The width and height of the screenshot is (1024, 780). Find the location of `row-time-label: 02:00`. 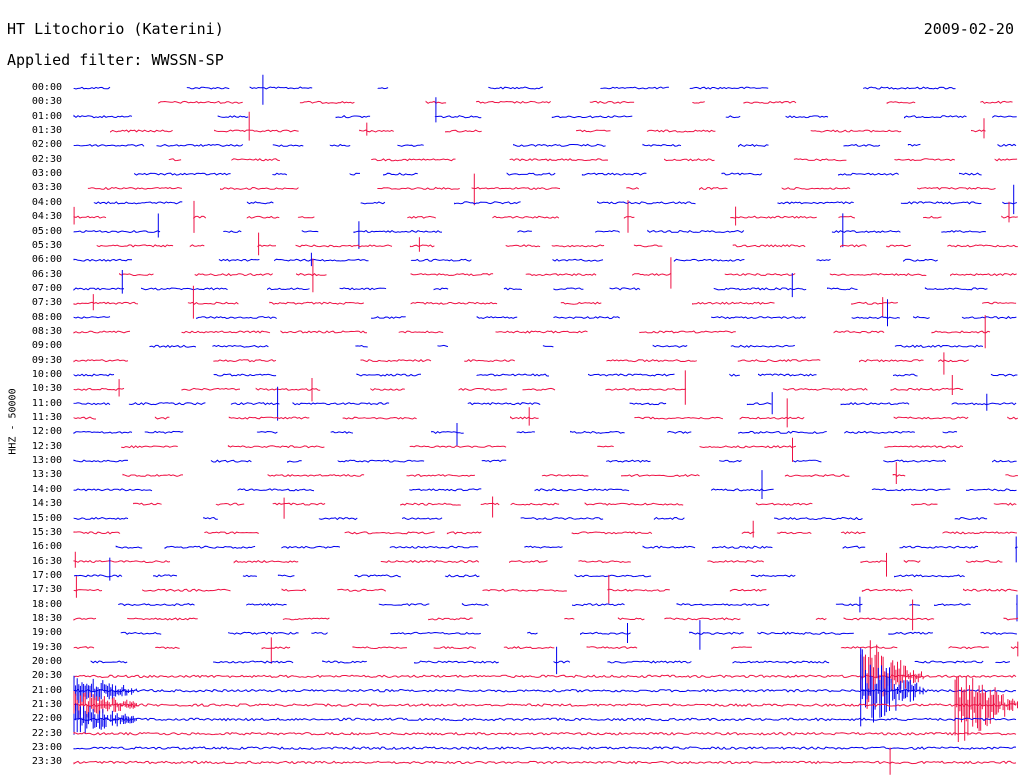

row-time-label: 02:00 is located at coordinates (46, 145).